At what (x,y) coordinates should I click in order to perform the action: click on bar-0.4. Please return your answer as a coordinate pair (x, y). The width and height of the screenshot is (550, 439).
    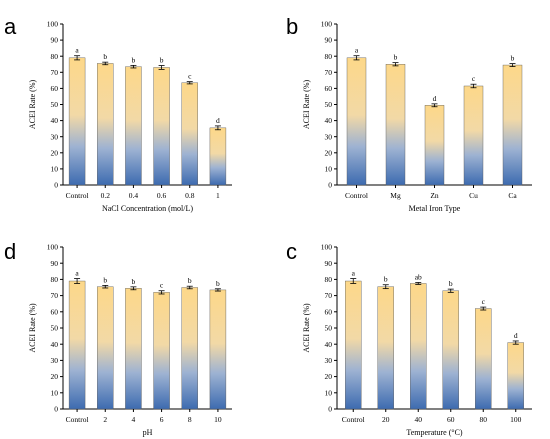
    Looking at the image, I should click on (133, 126).